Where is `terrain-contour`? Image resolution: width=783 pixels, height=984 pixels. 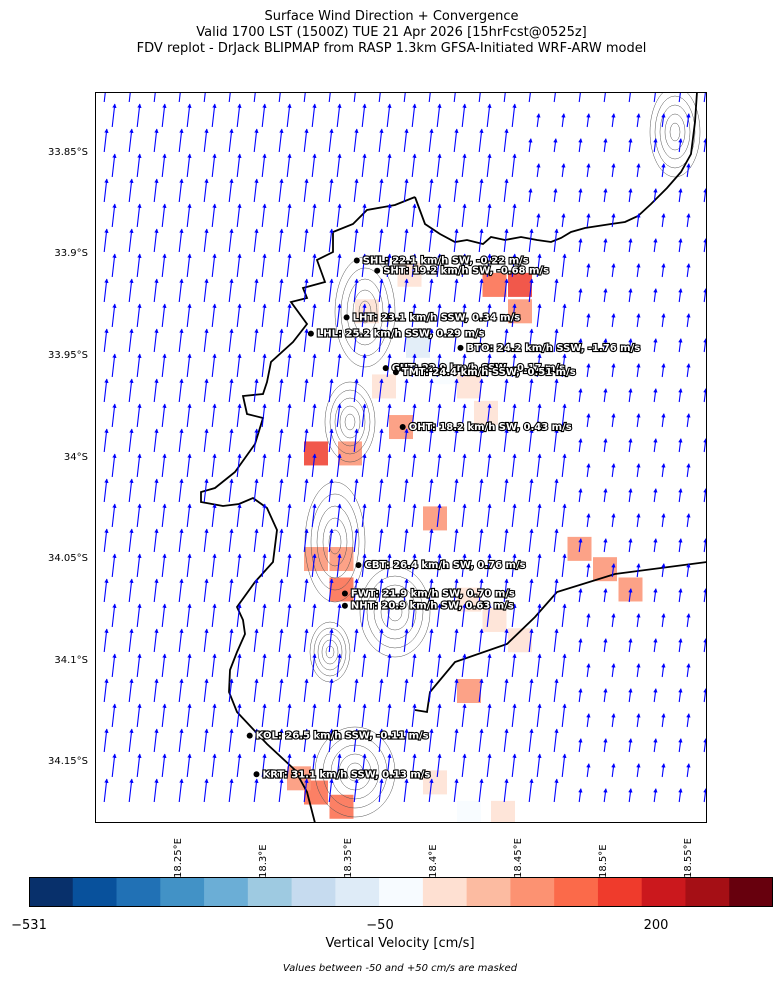 terrain-contour is located at coordinates (335, 542).